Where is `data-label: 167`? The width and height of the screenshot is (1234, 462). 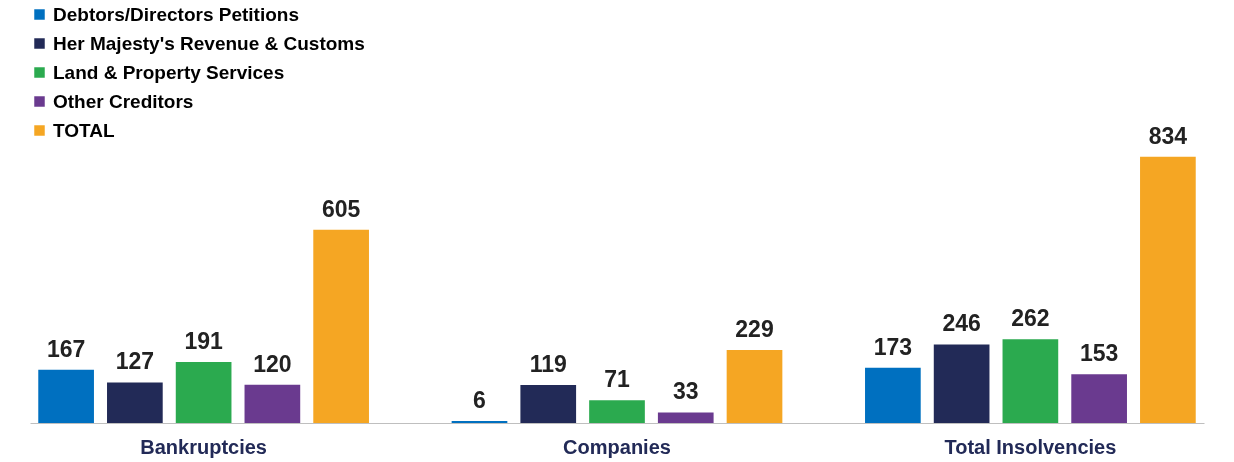 data-label: 167 is located at coordinates (66, 348).